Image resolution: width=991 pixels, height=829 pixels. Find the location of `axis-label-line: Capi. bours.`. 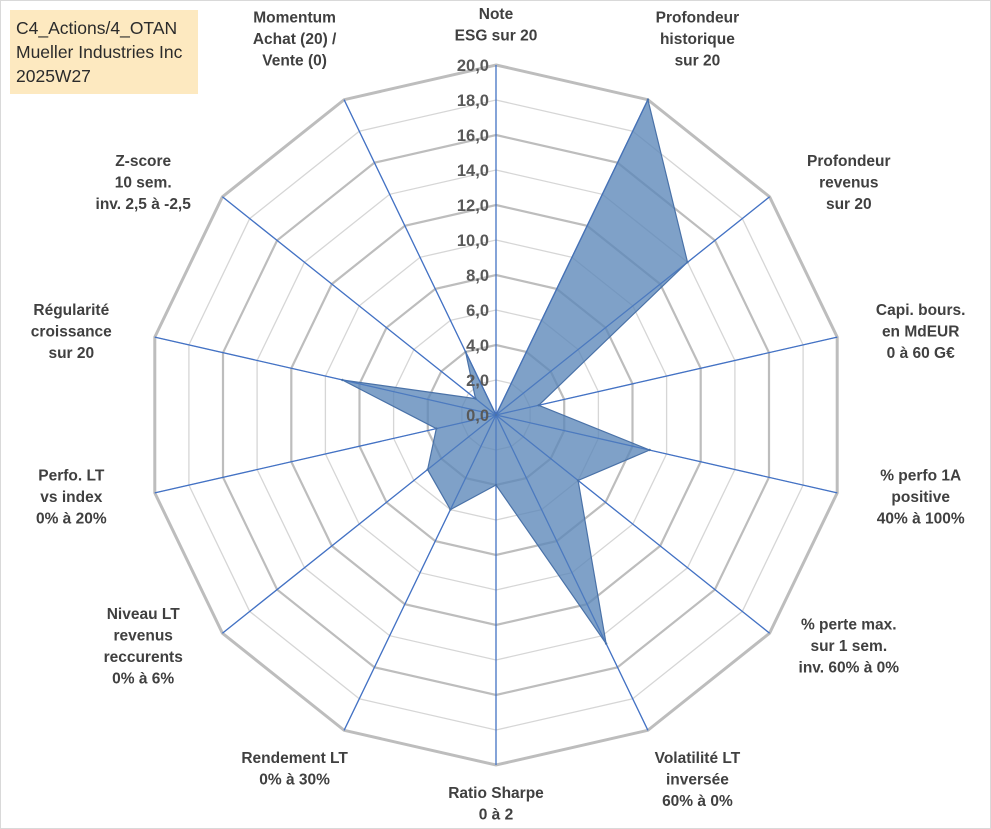

axis-label-line: Capi. bours. is located at coordinates (921, 310).